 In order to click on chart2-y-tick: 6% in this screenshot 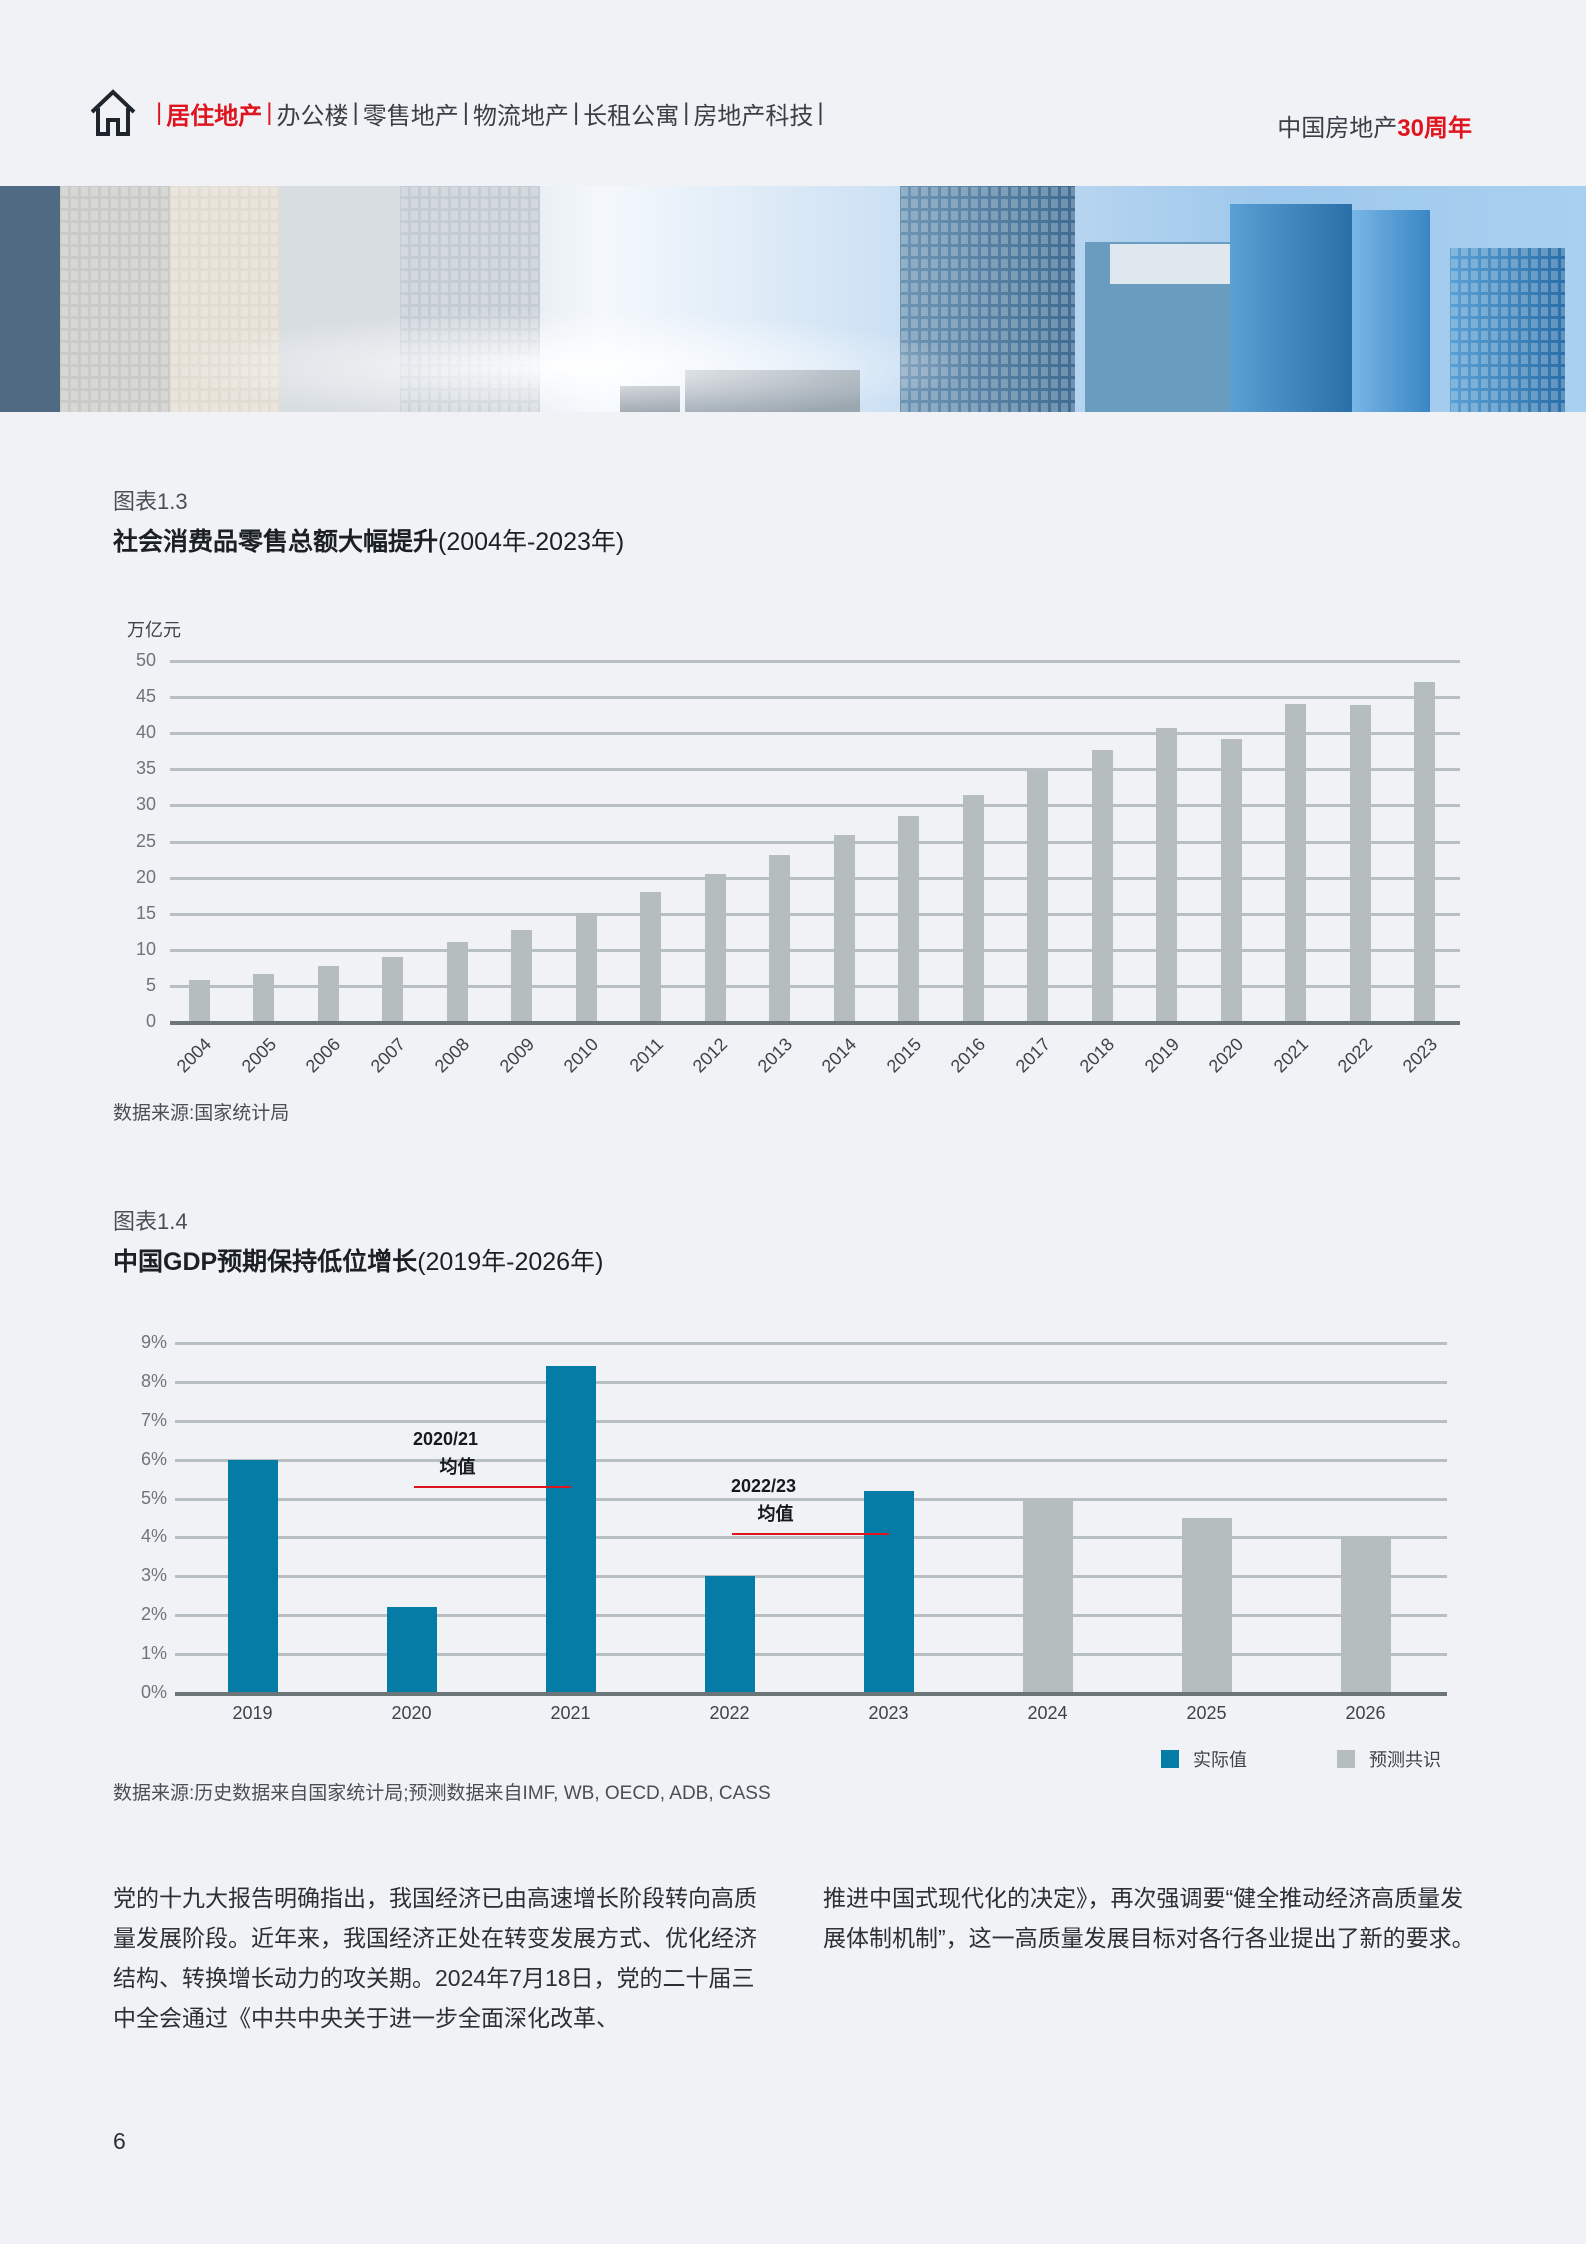, I will do `click(153, 1458)`.